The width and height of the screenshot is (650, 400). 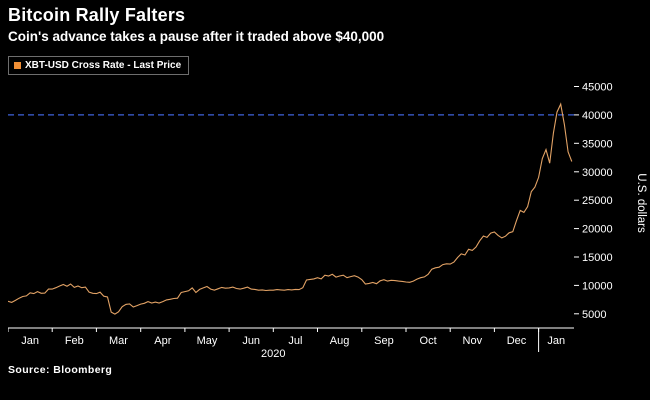 I want to click on y-tick-label: 45000, so click(x=597, y=88).